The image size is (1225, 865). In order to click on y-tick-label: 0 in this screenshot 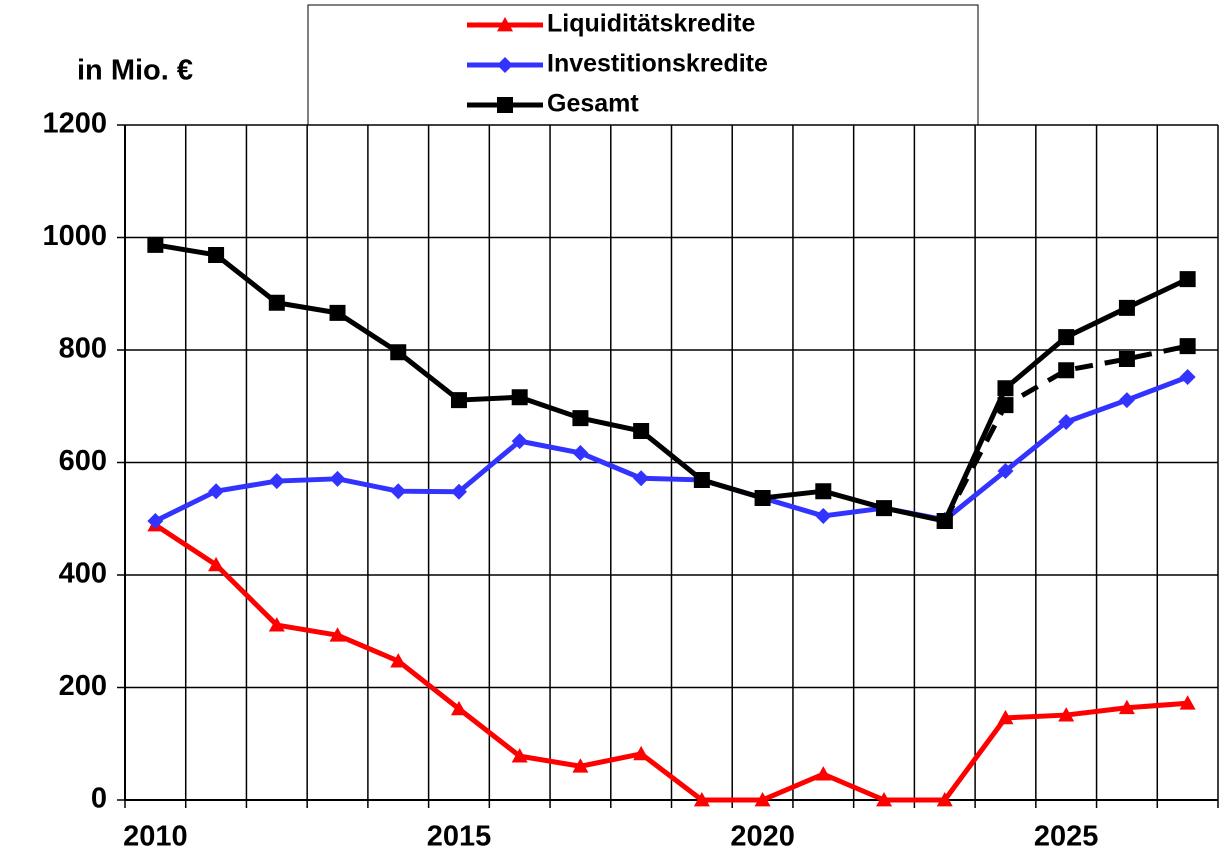, I will do `click(99, 799)`.